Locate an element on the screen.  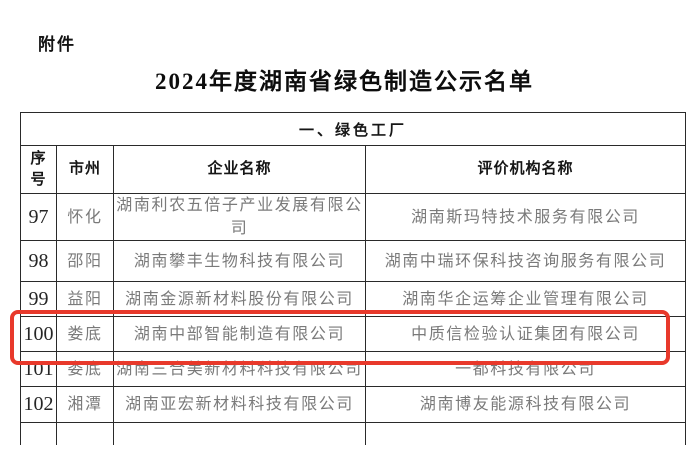
city-cell: 湘潭 is located at coordinates (85, 405).